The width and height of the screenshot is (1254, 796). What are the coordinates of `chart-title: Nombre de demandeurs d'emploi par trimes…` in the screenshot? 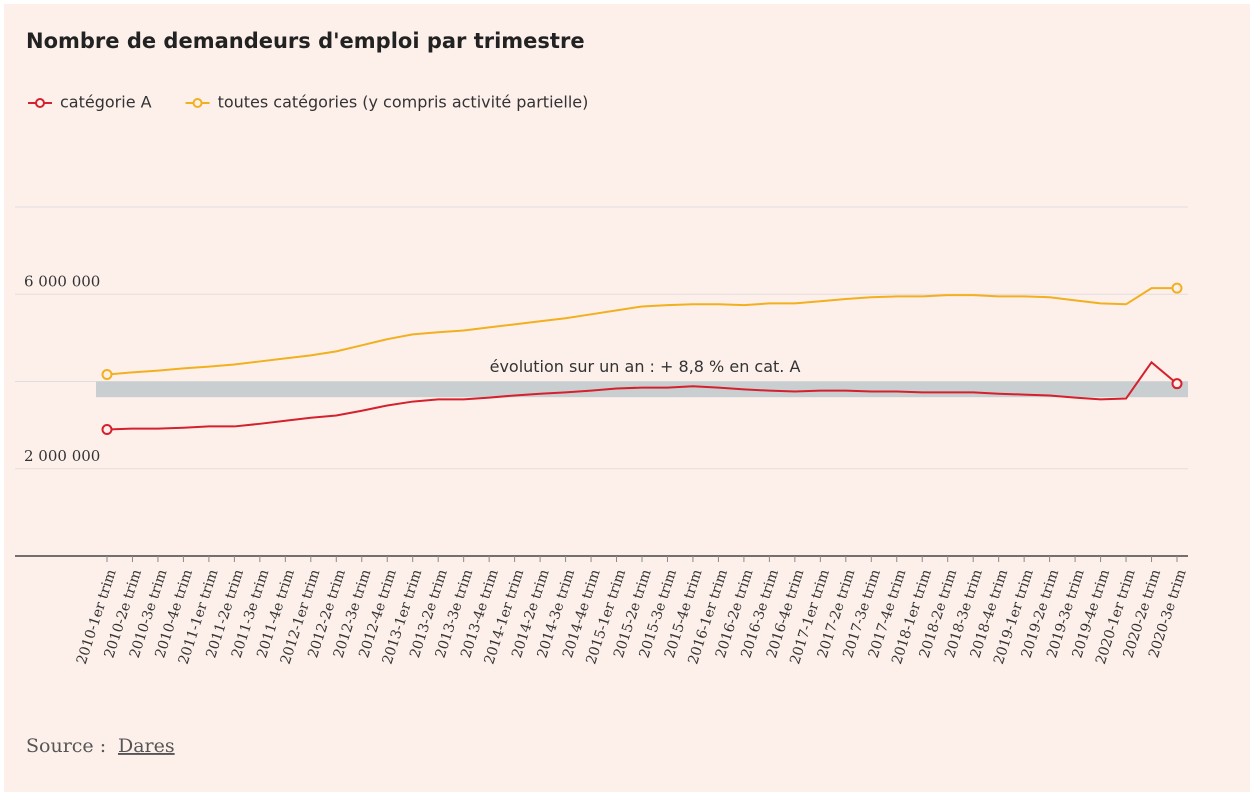 It's located at (305, 41).